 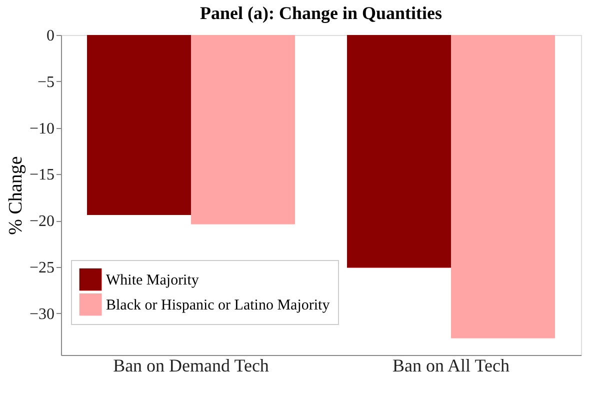 I want to click on y-tick-label: −20, so click(x=41, y=221).